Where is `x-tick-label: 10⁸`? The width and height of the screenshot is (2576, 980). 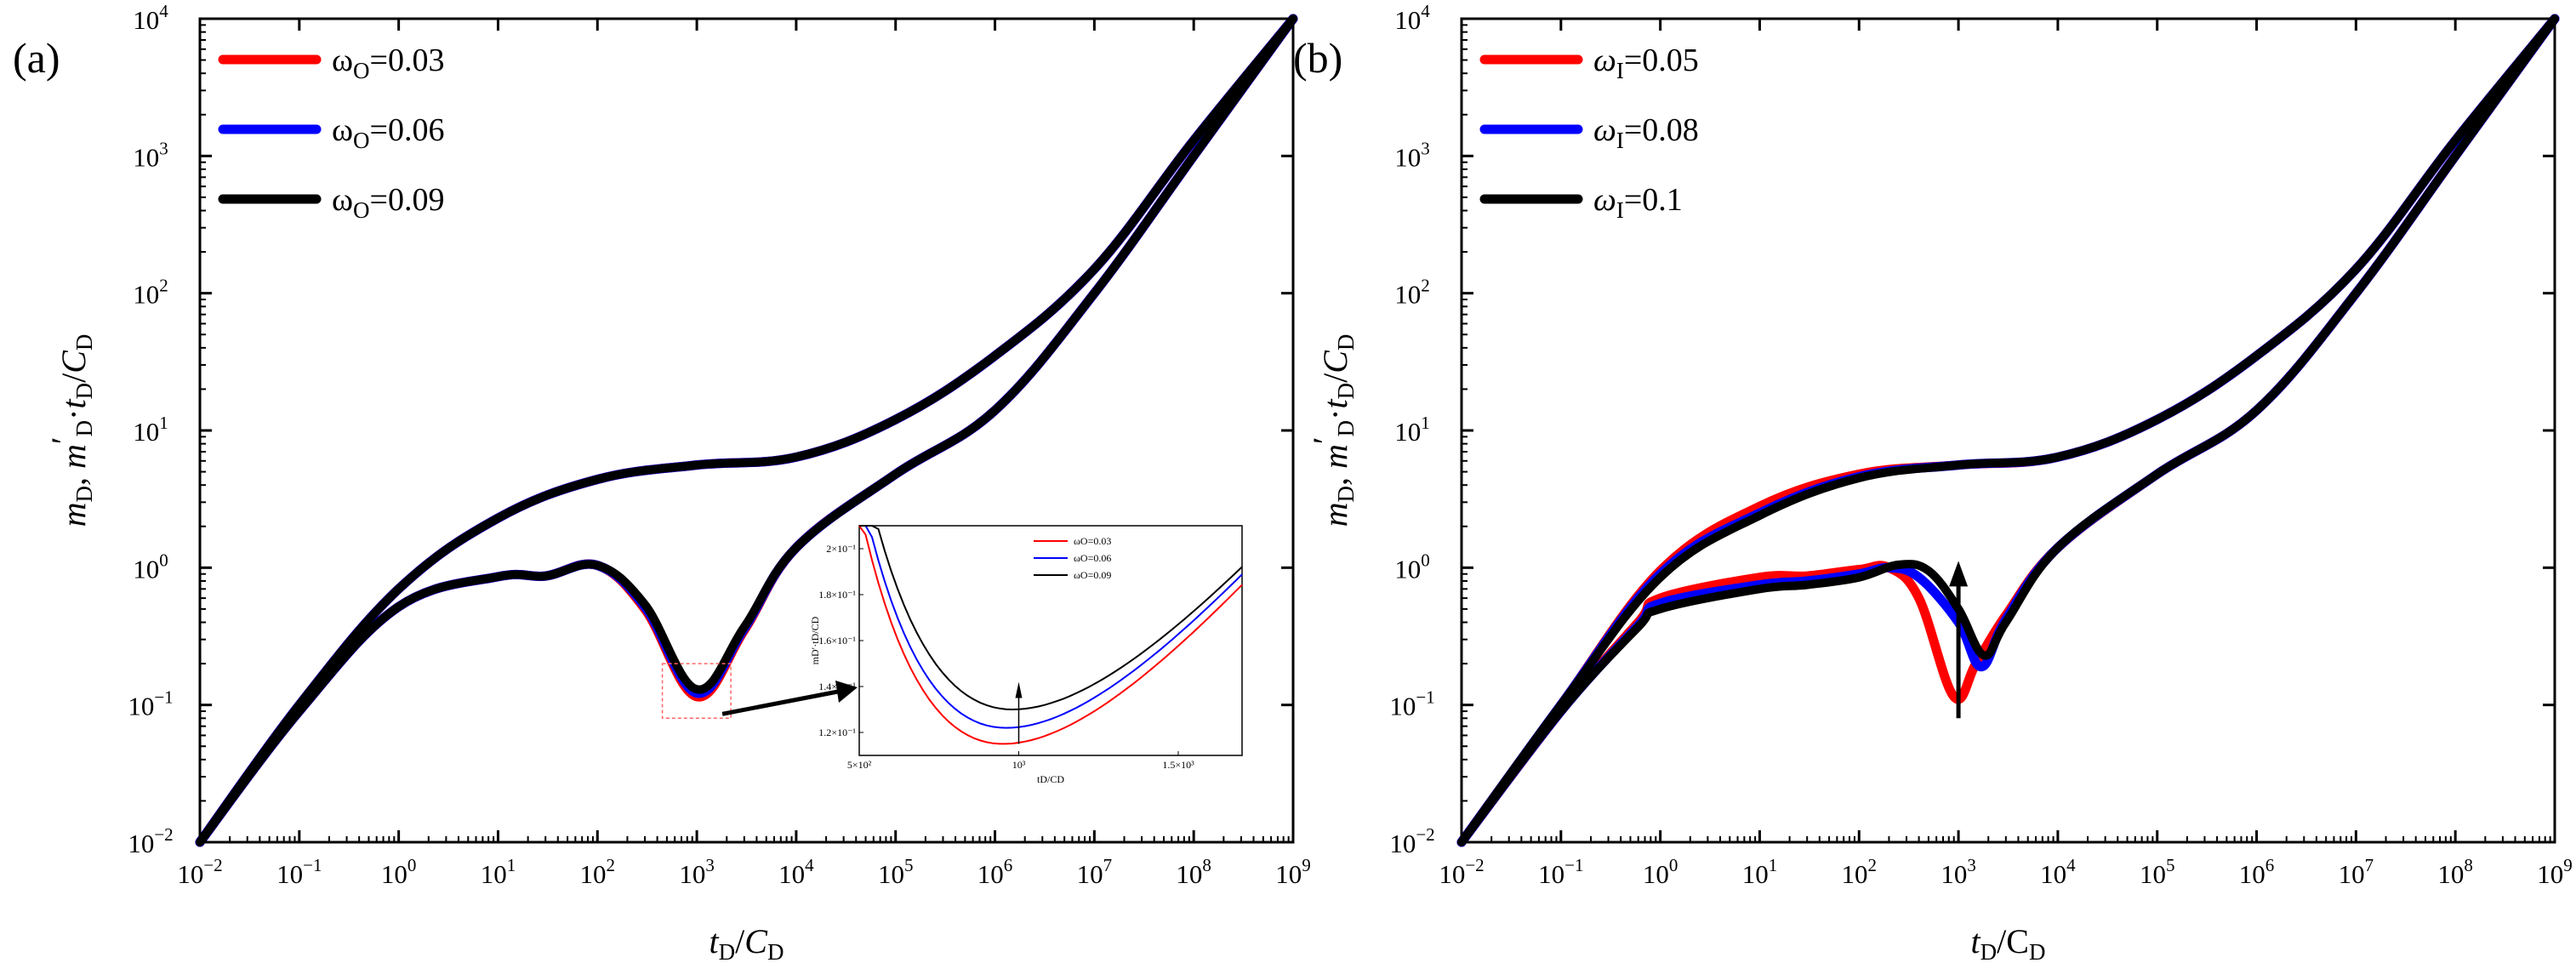 x-tick-label: 10⁸ is located at coordinates (1194, 872).